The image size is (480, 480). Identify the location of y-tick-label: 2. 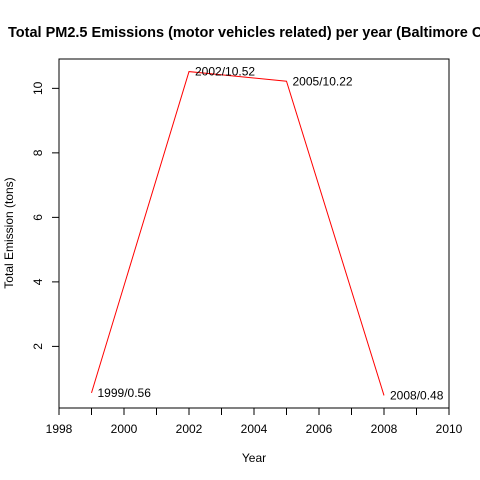
(38, 346).